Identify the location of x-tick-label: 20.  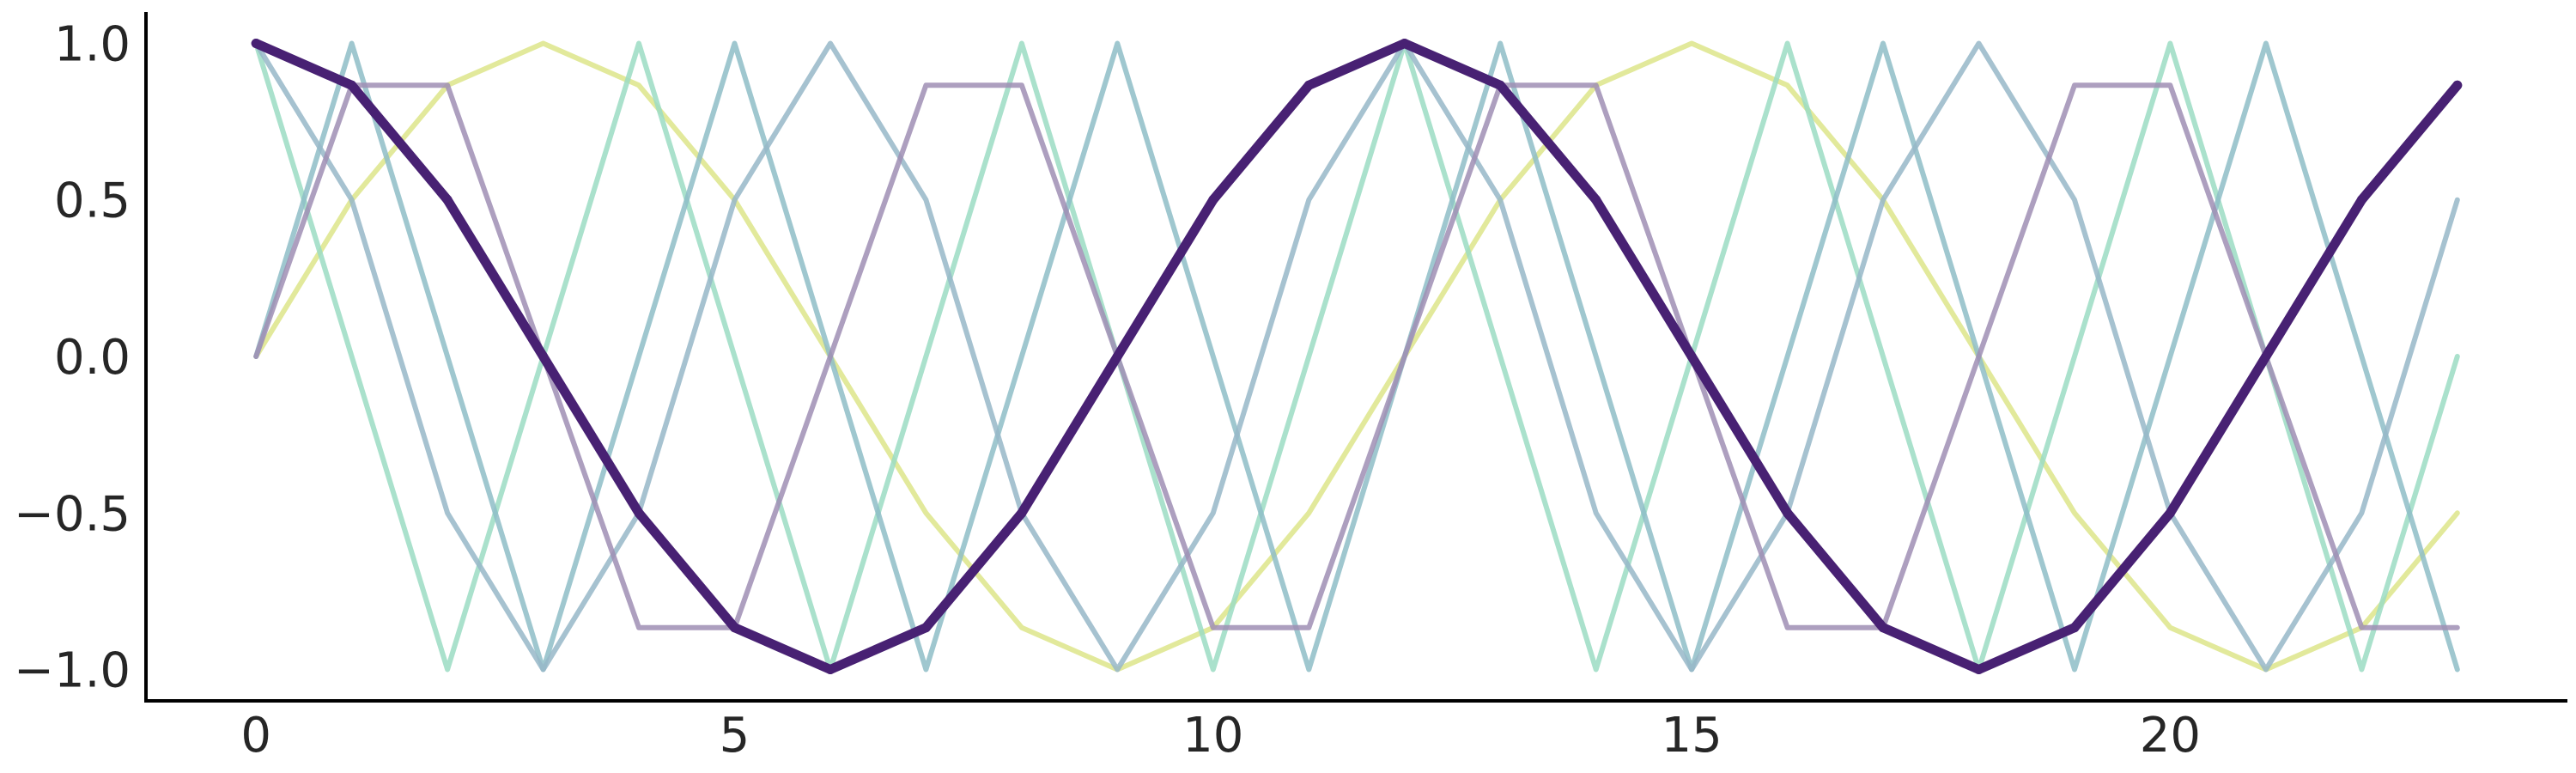
(2170, 736).